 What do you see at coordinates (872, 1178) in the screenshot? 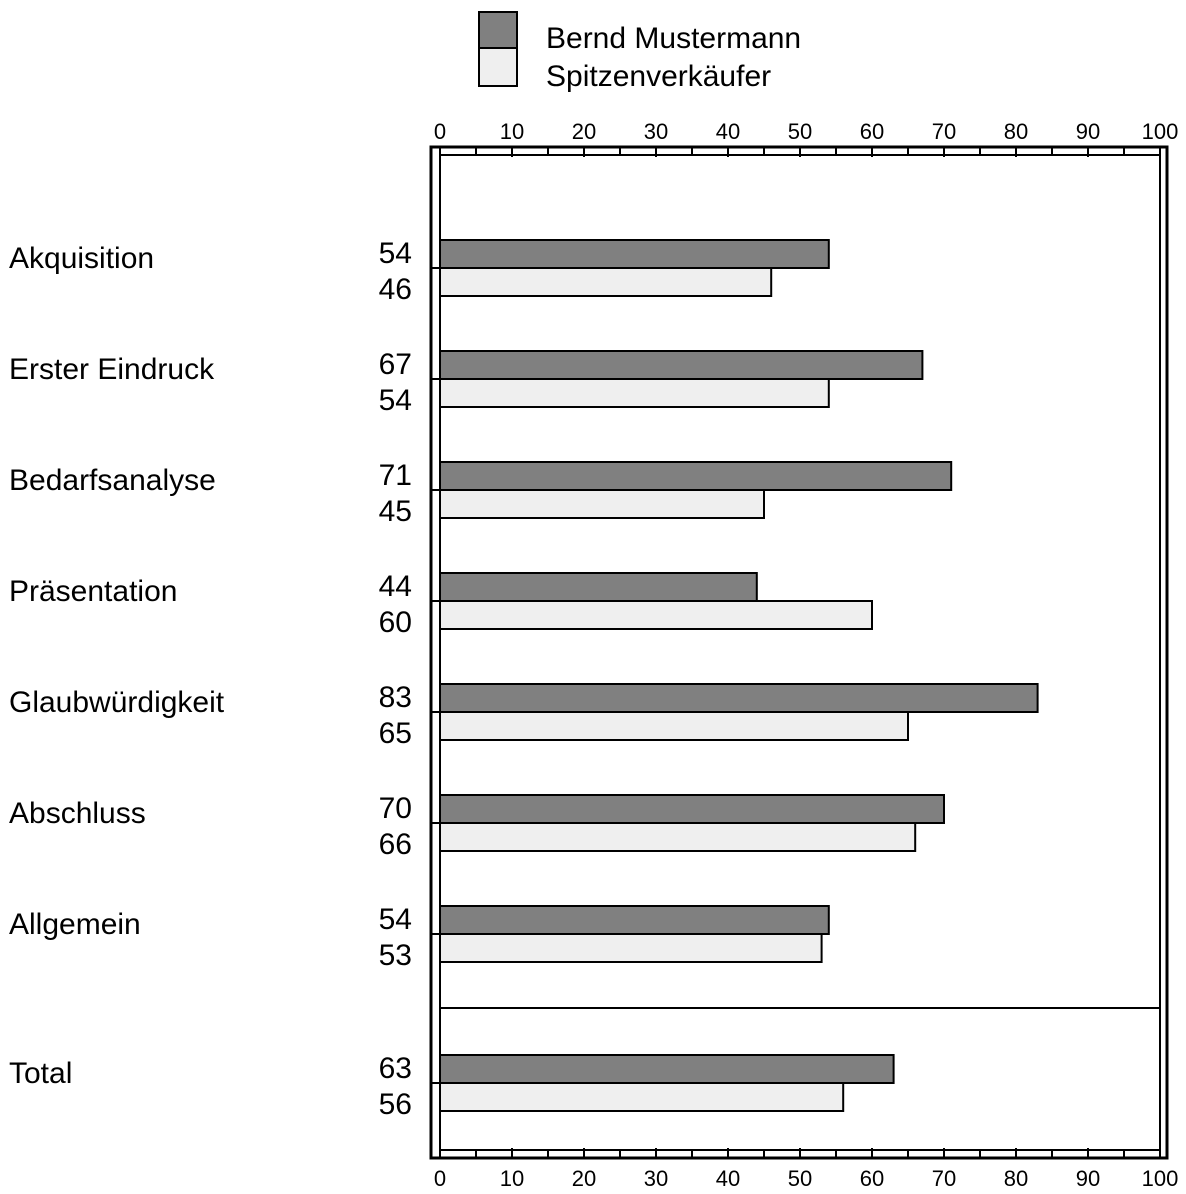
I see `tick-label-bottom: 60` at bounding box center [872, 1178].